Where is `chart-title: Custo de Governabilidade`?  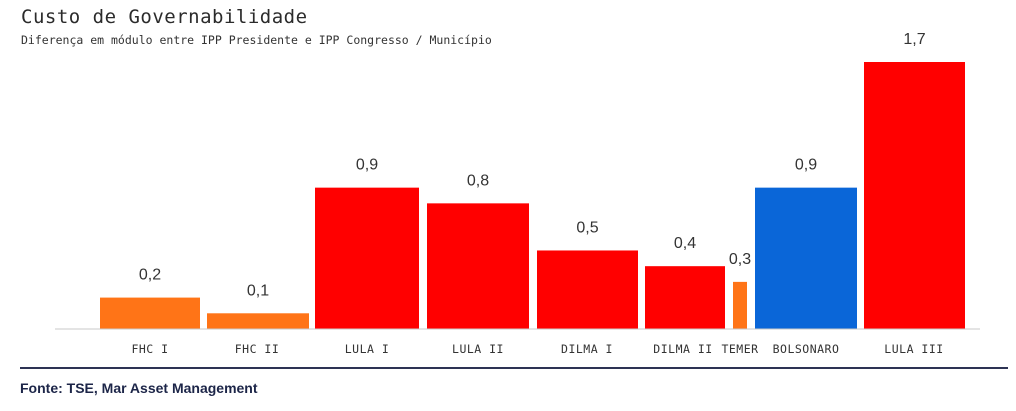 chart-title: Custo de Governabilidade is located at coordinates (164, 17).